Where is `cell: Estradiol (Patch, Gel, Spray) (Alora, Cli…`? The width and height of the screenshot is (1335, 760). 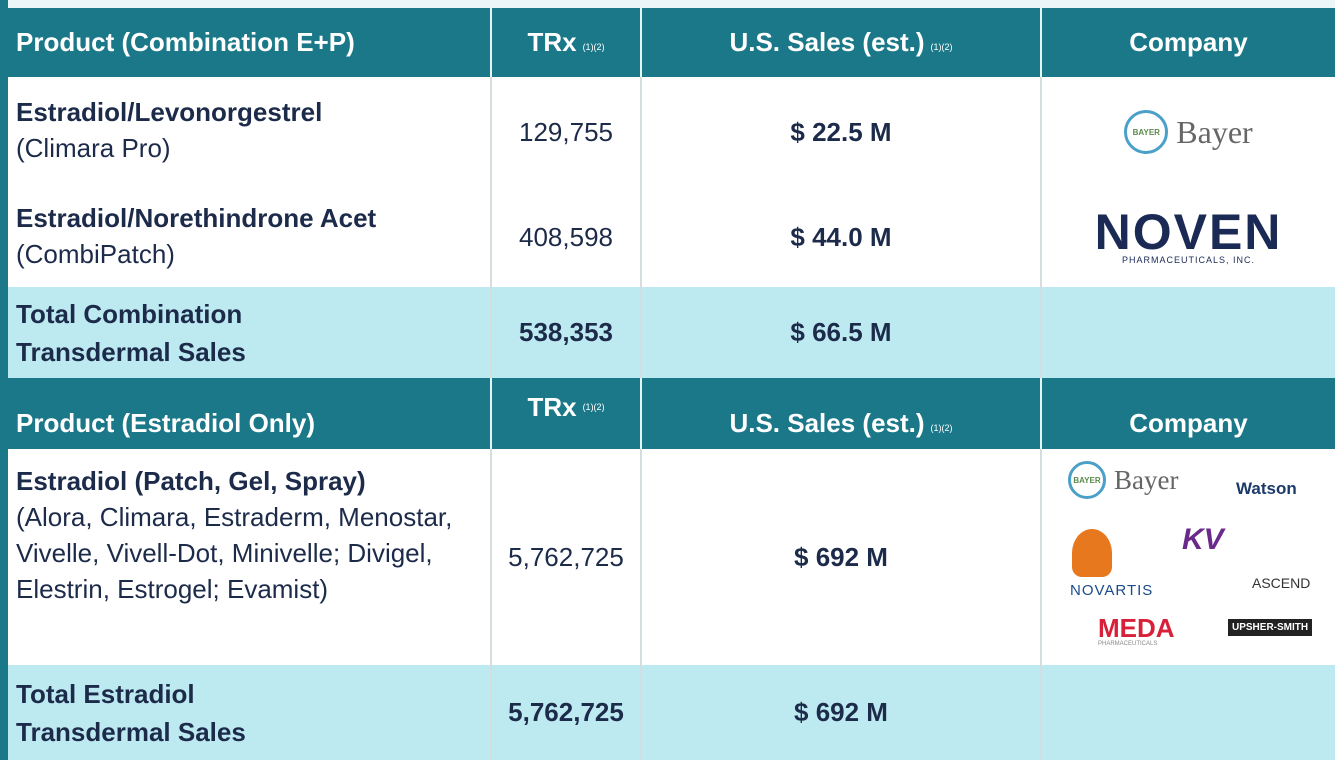
cell: Estradiol (Patch, Gel, Spray) (Alora, Cli… is located at coordinates (250, 557).